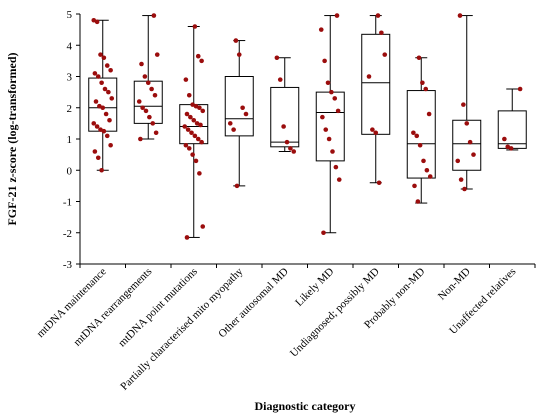  I want to click on x-category-label: Likely MD, so click(314, 287).